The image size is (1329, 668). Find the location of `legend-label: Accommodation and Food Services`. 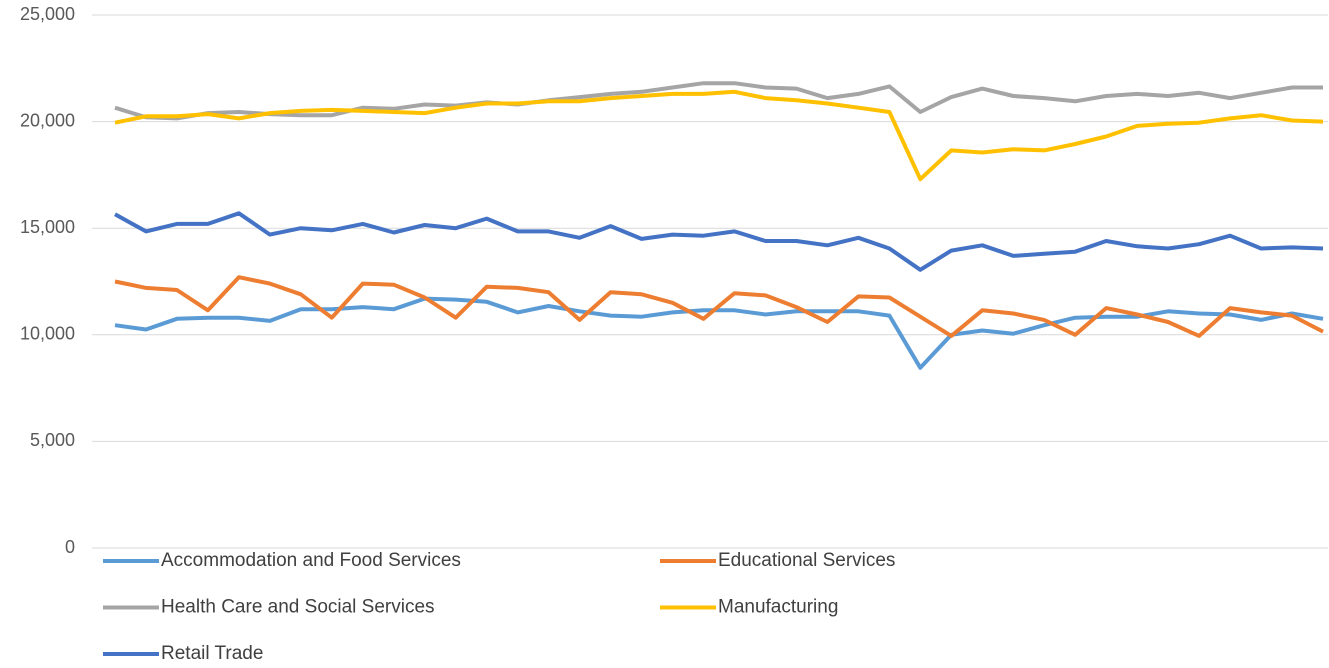

legend-label: Accommodation and Food Services is located at coordinates (311, 560).